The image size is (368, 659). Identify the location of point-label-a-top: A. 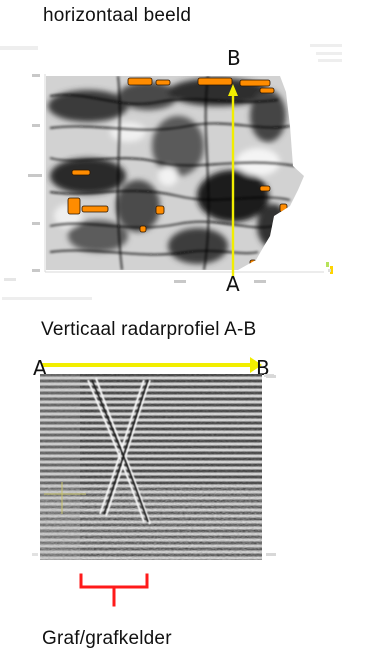
(233, 284).